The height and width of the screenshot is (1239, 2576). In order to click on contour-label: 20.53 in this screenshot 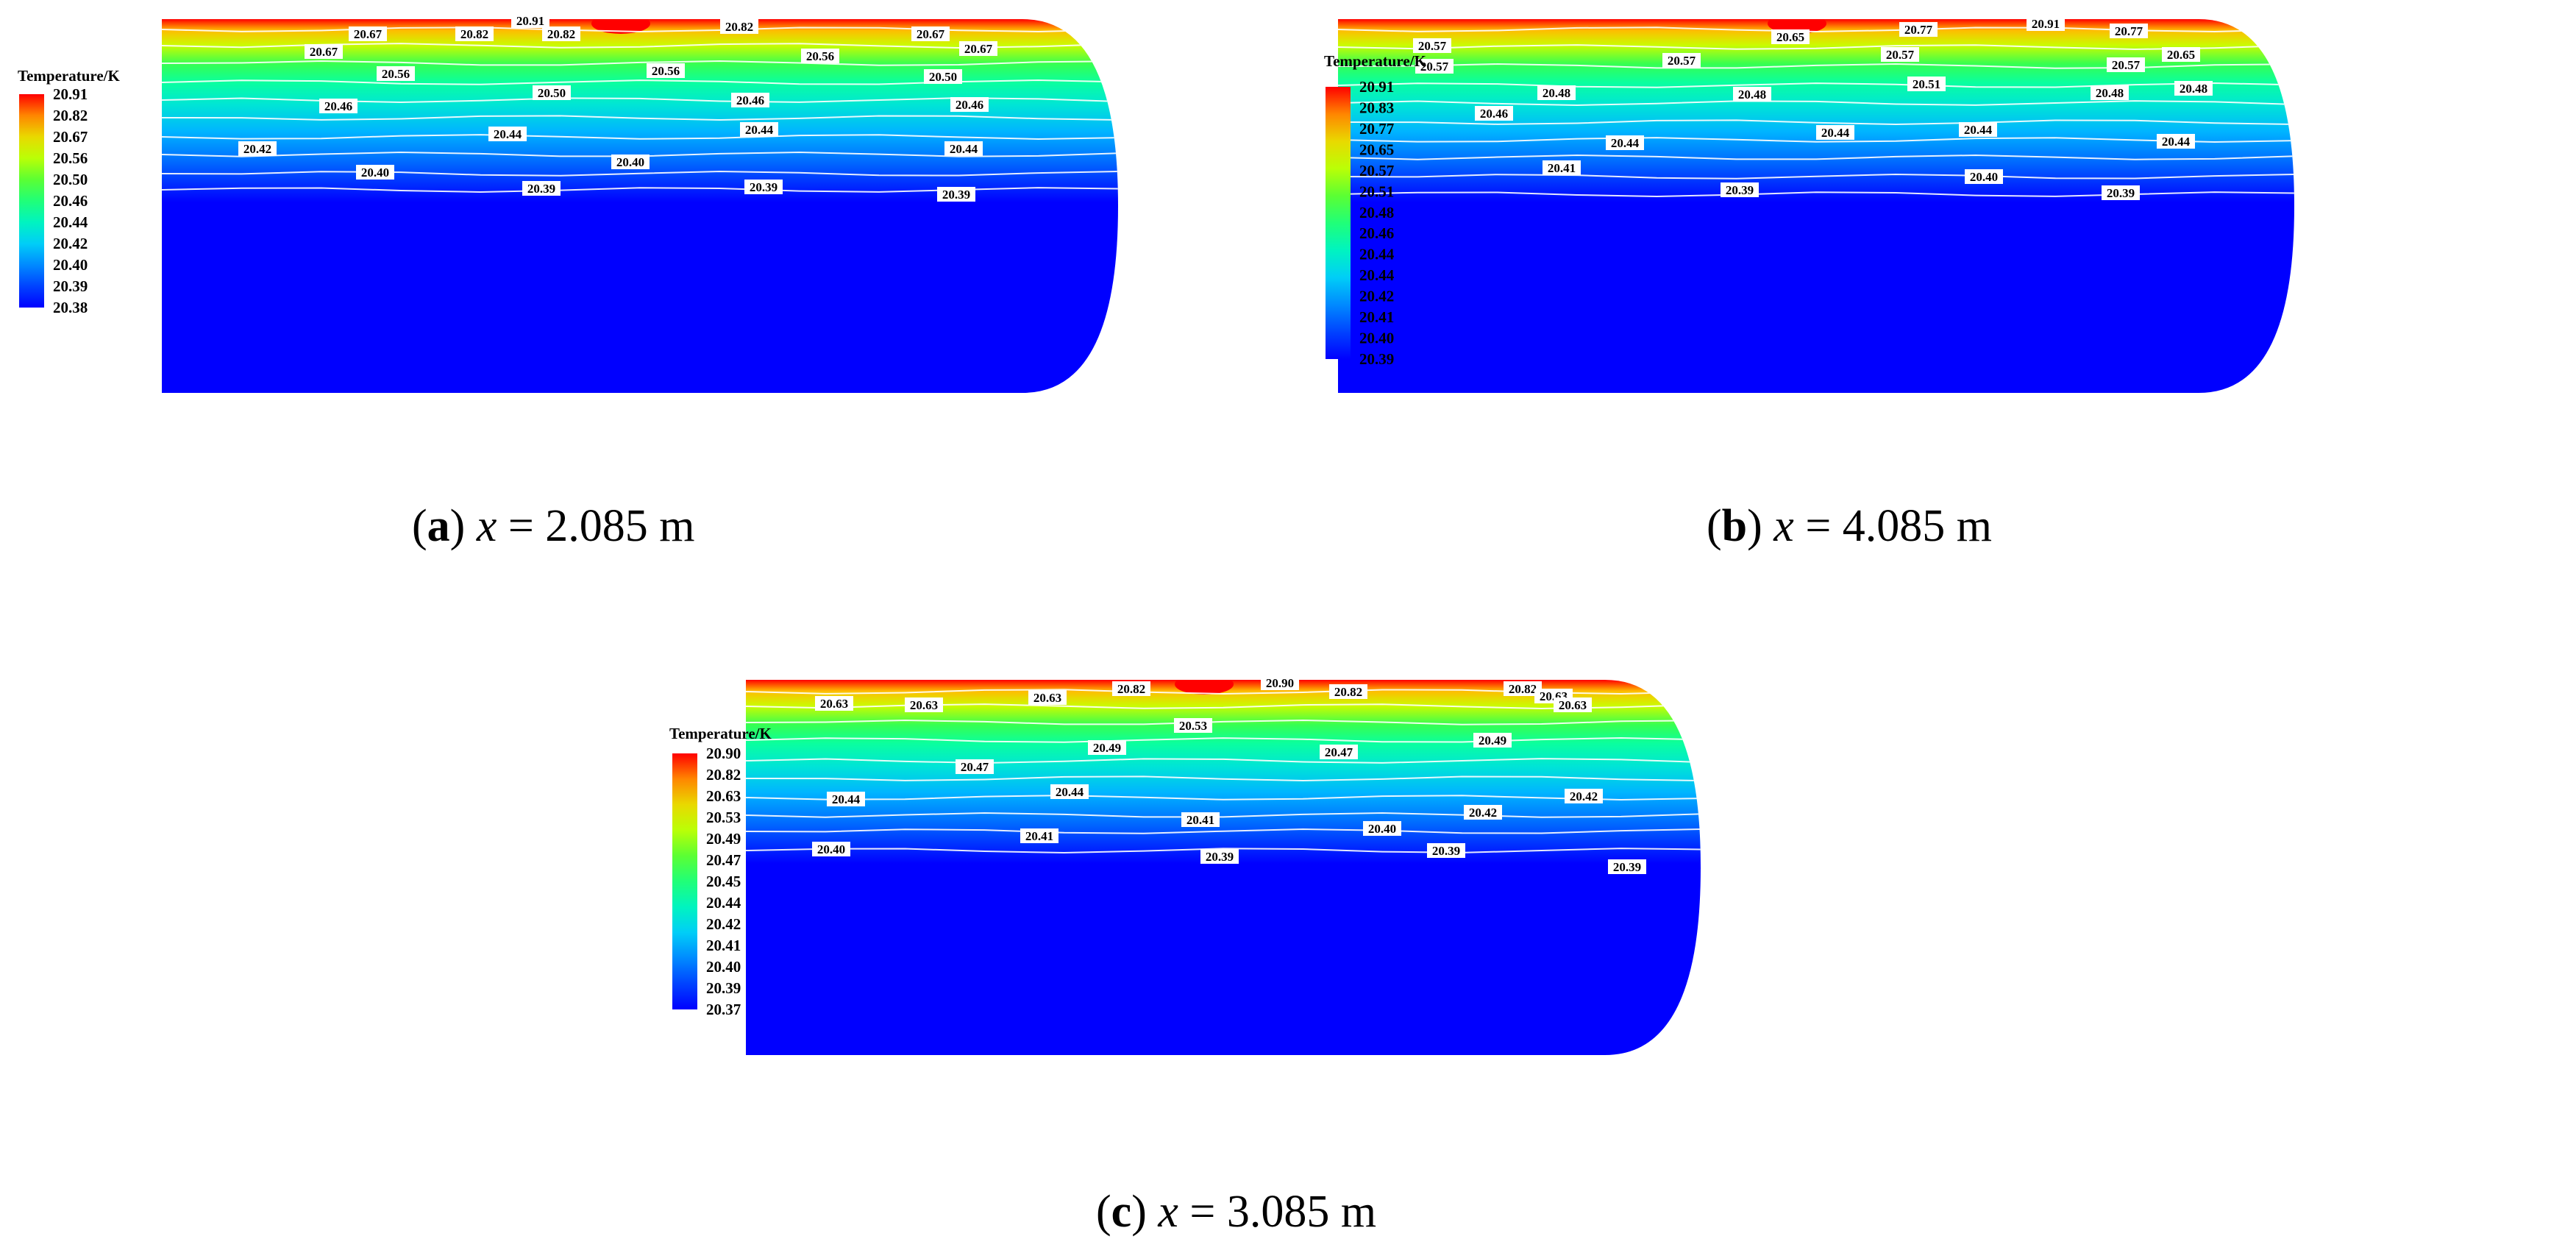, I will do `click(1193, 725)`.